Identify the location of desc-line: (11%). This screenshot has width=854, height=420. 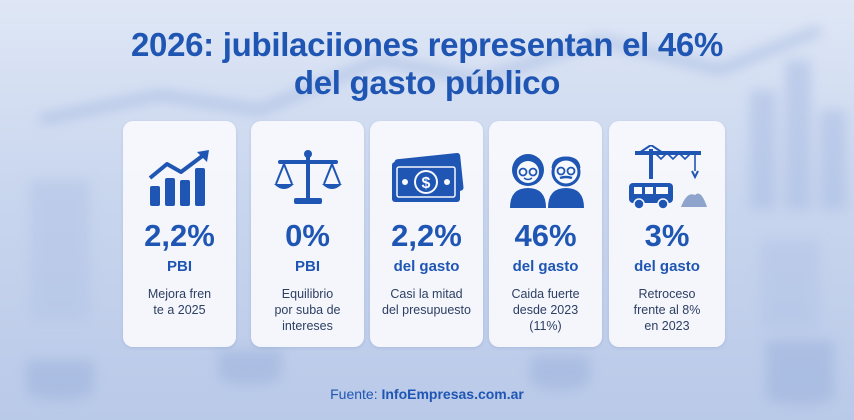
(545, 326).